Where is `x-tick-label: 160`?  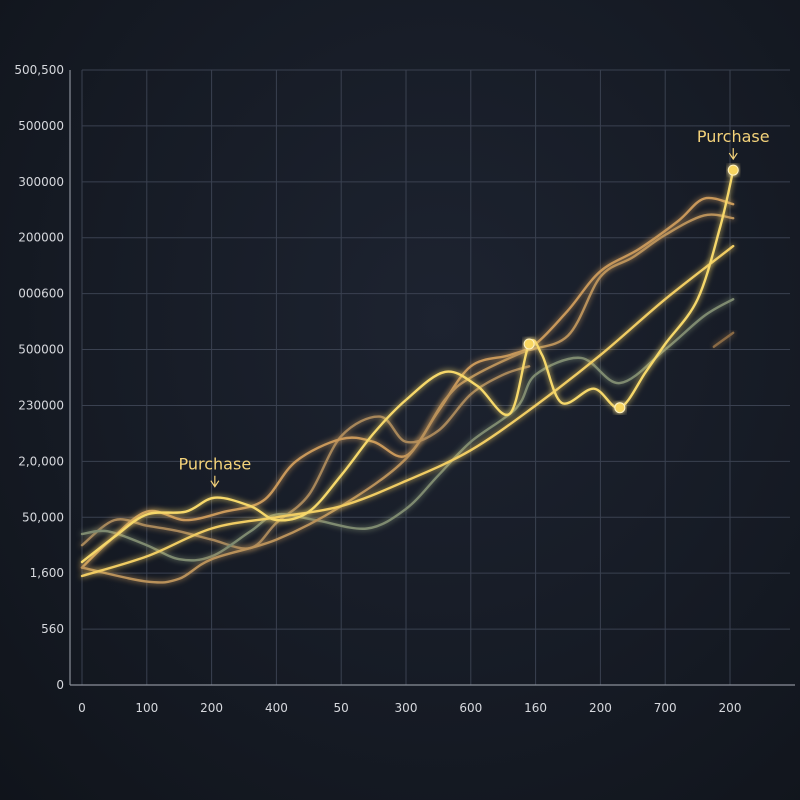 x-tick-label: 160 is located at coordinates (535, 708).